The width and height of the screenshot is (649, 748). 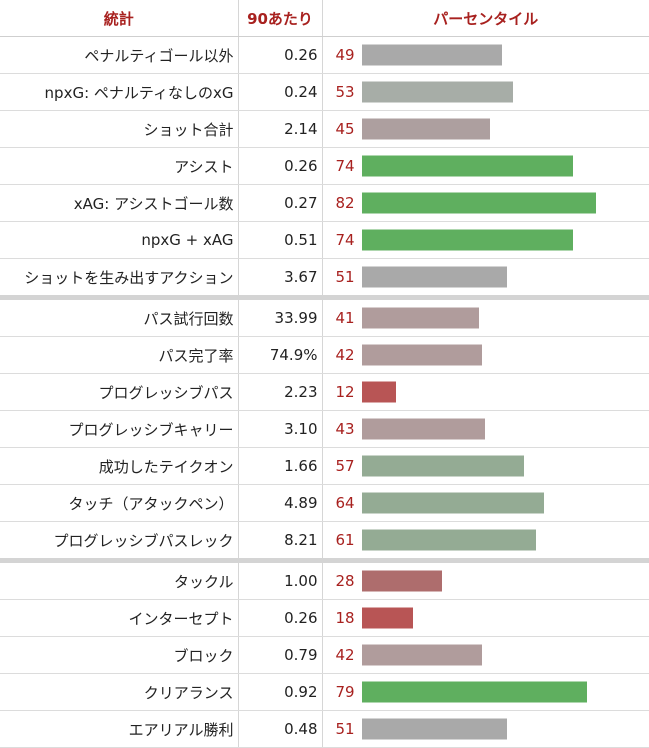 What do you see at coordinates (345, 392) in the screenshot?
I see `percentile-value: 12` at bounding box center [345, 392].